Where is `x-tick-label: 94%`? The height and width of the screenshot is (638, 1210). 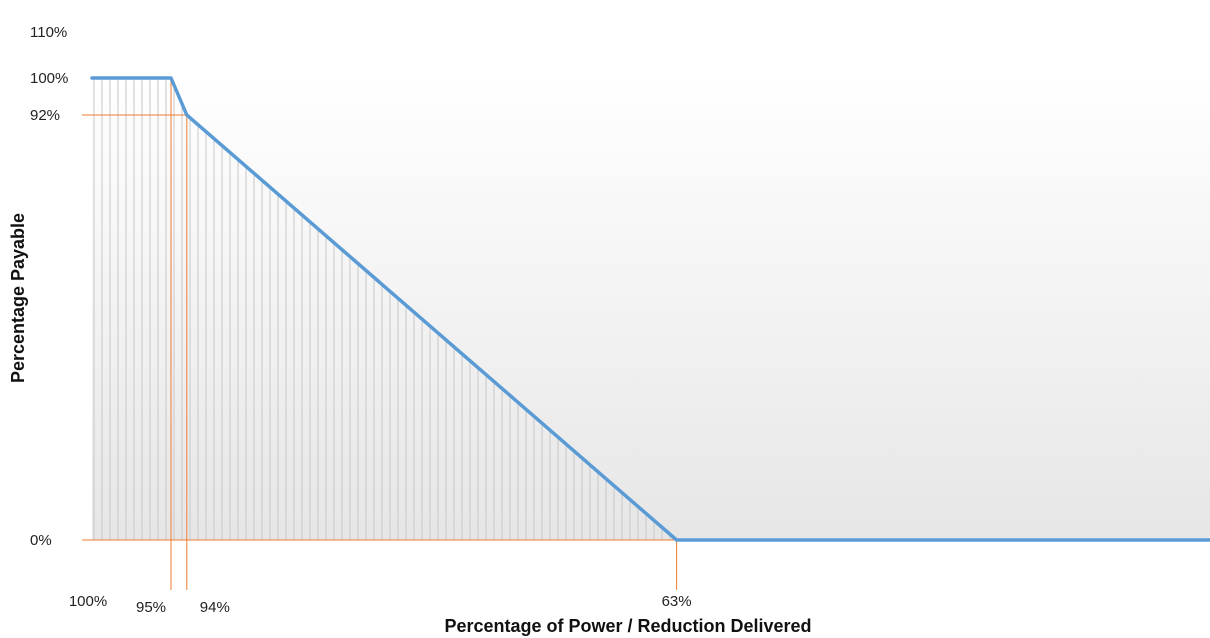
x-tick-label: 94% is located at coordinates (215, 607).